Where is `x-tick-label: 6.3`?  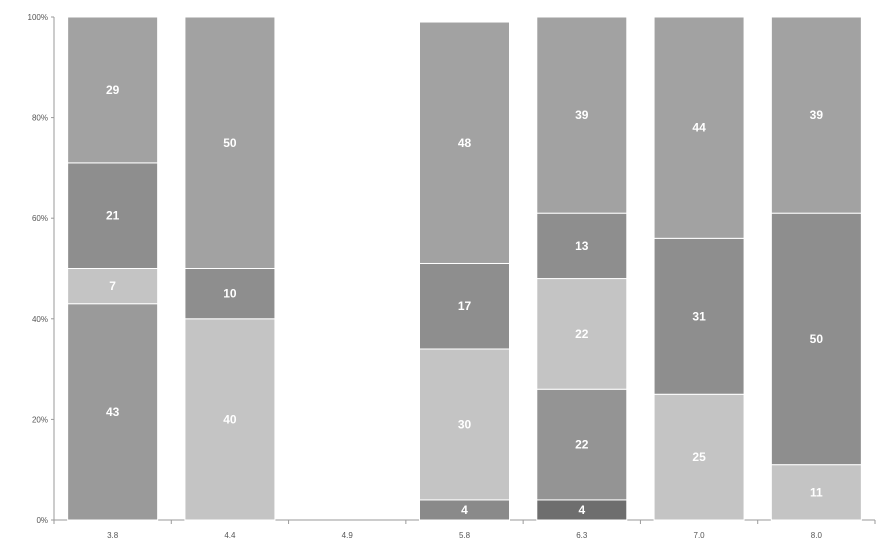
x-tick-label: 6.3 is located at coordinates (582, 535).